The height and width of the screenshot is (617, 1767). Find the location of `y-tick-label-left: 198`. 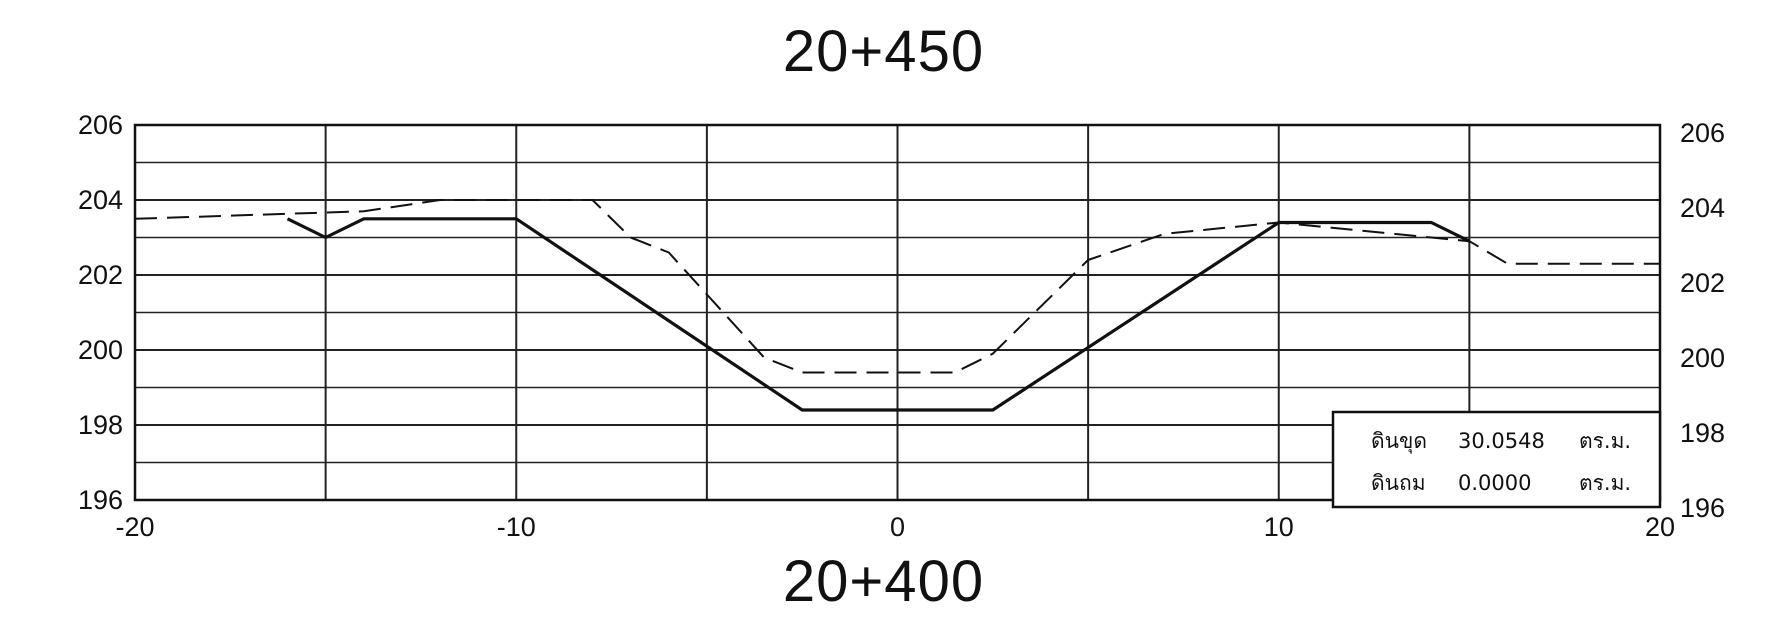

y-tick-label-left: 198 is located at coordinates (100, 425).